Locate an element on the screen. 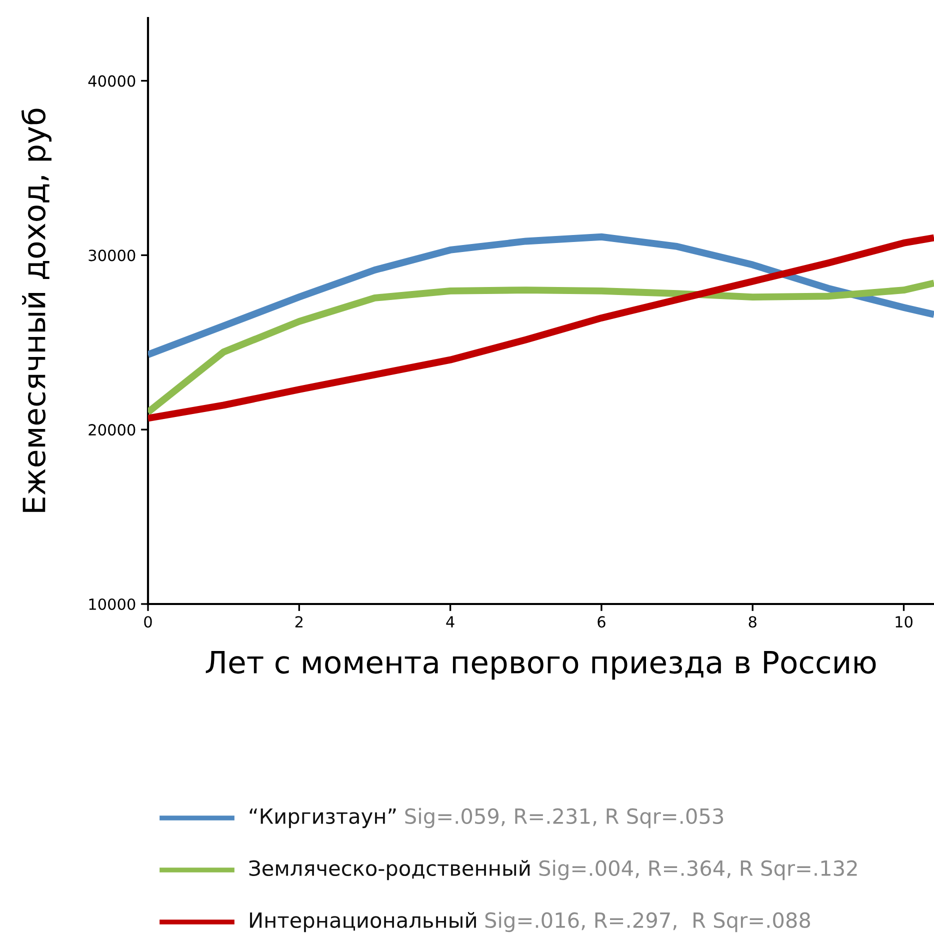 Image resolution: width=934 pixels, height=936 pixels. legend-label: “Киргизтаун” is located at coordinates (323, 818).